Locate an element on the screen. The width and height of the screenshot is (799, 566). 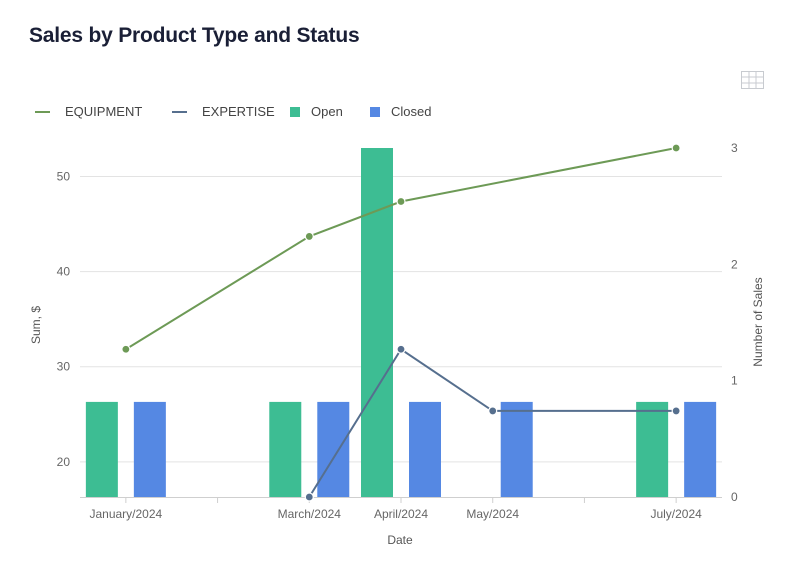
legend-item-open: Open is located at coordinates (316, 111).